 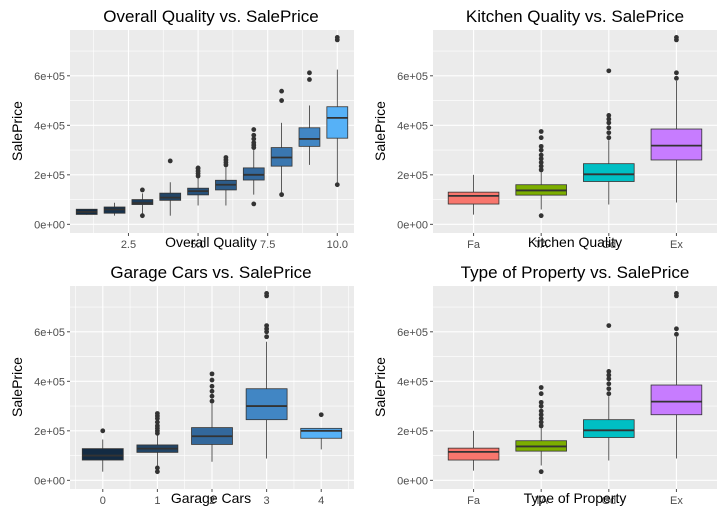 I want to click on x-tick-label: 7.5, so click(x=267, y=245).